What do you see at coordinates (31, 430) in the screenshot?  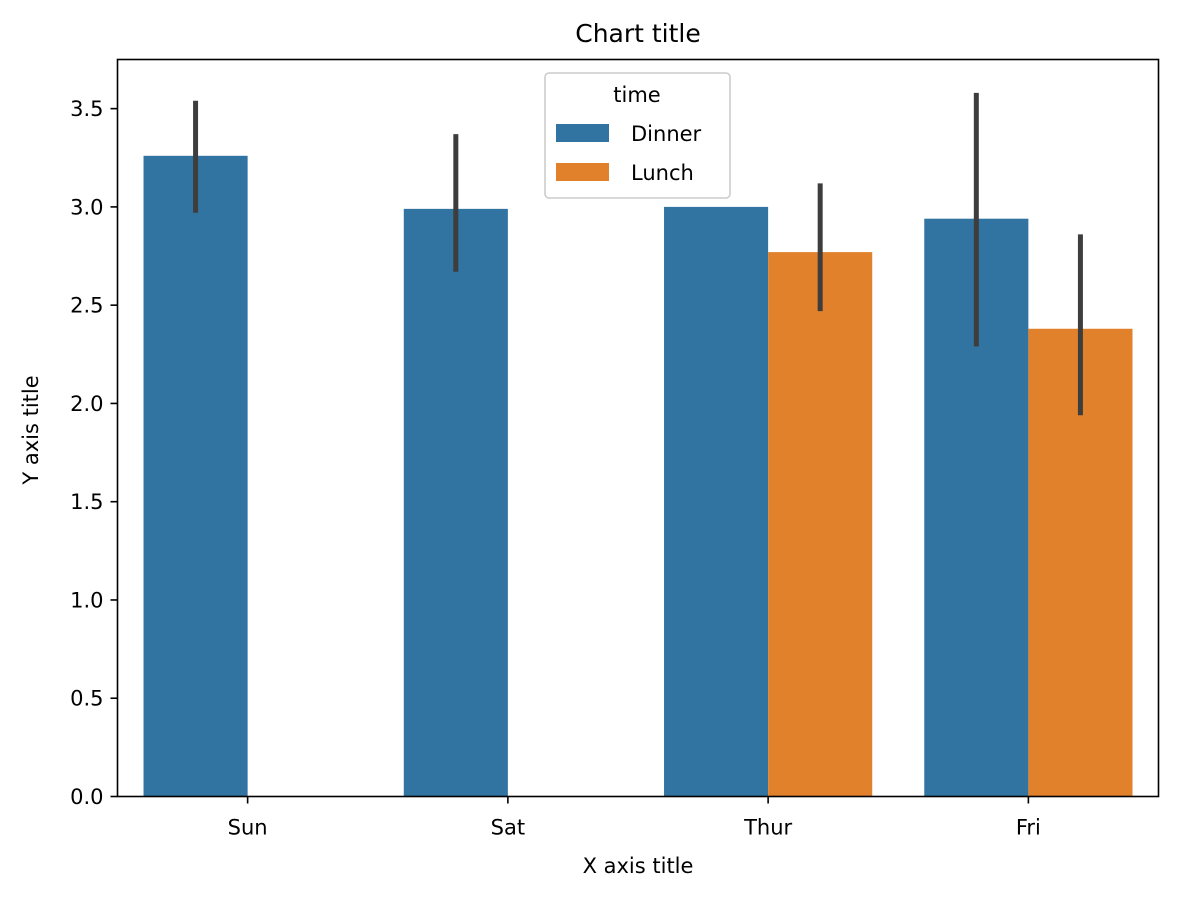 I see `y-axis-title: Y axis title` at bounding box center [31, 430].